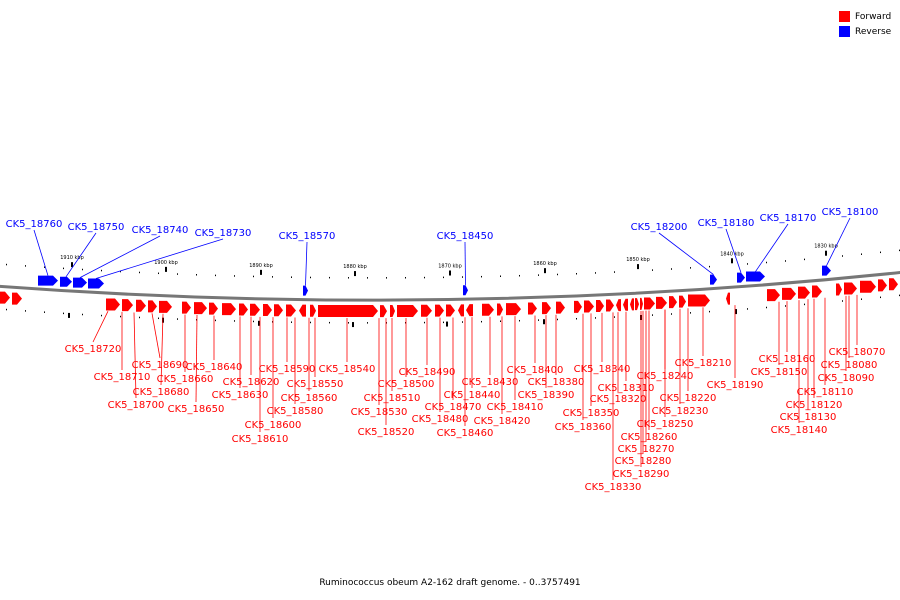  Describe the element at coordinates (449, 291) in the screenshot. I see `gene-arrows` at that location.